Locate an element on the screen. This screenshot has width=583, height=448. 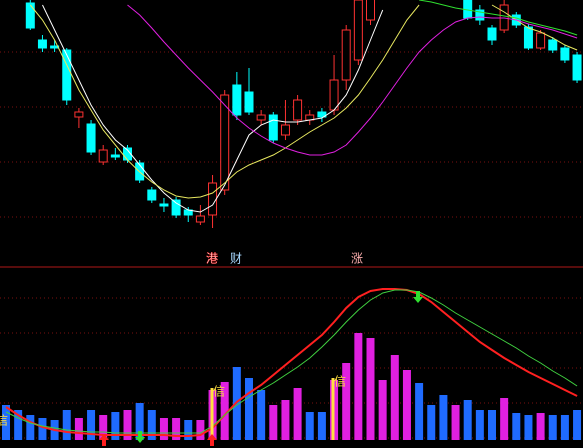
label: 财 is located at coordinates (236, 259).